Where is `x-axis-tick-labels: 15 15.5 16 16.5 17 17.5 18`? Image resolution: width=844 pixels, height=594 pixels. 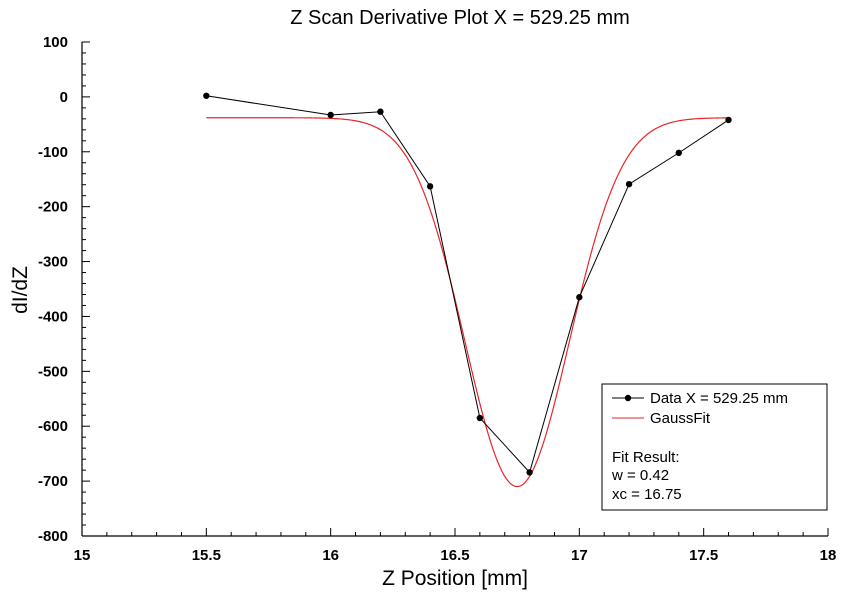
x-axis-tick-labels: 15 15.5 16 16.5 17 17.5 18 is located at coordinates (455, 555).